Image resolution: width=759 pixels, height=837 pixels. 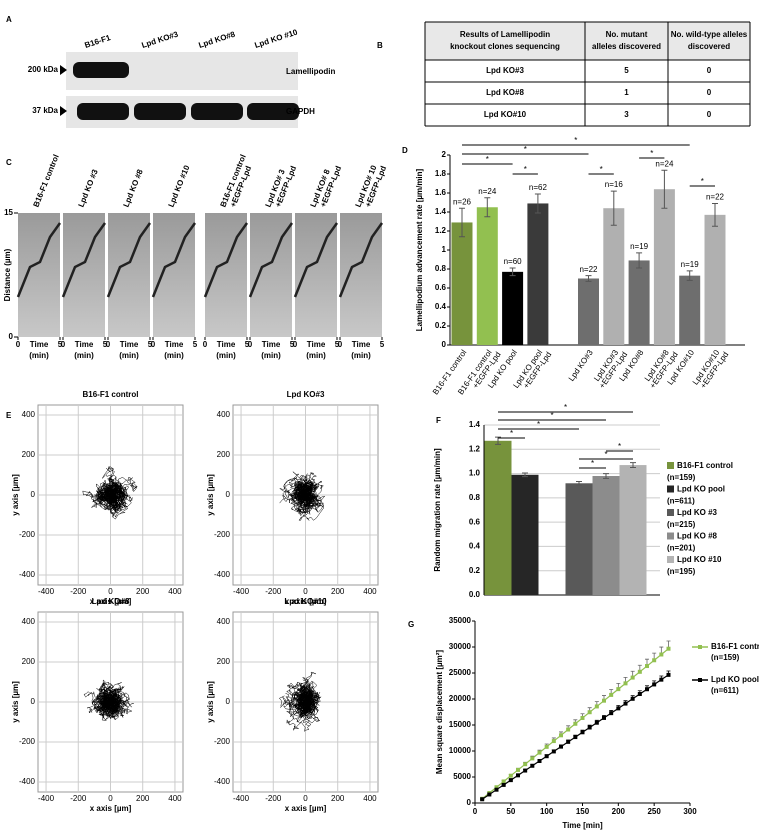 What do you see at coordinates (88, 188) in the screenshot?
I see `lane-label: Lpd KO #3` at bounding box center [88, 188].